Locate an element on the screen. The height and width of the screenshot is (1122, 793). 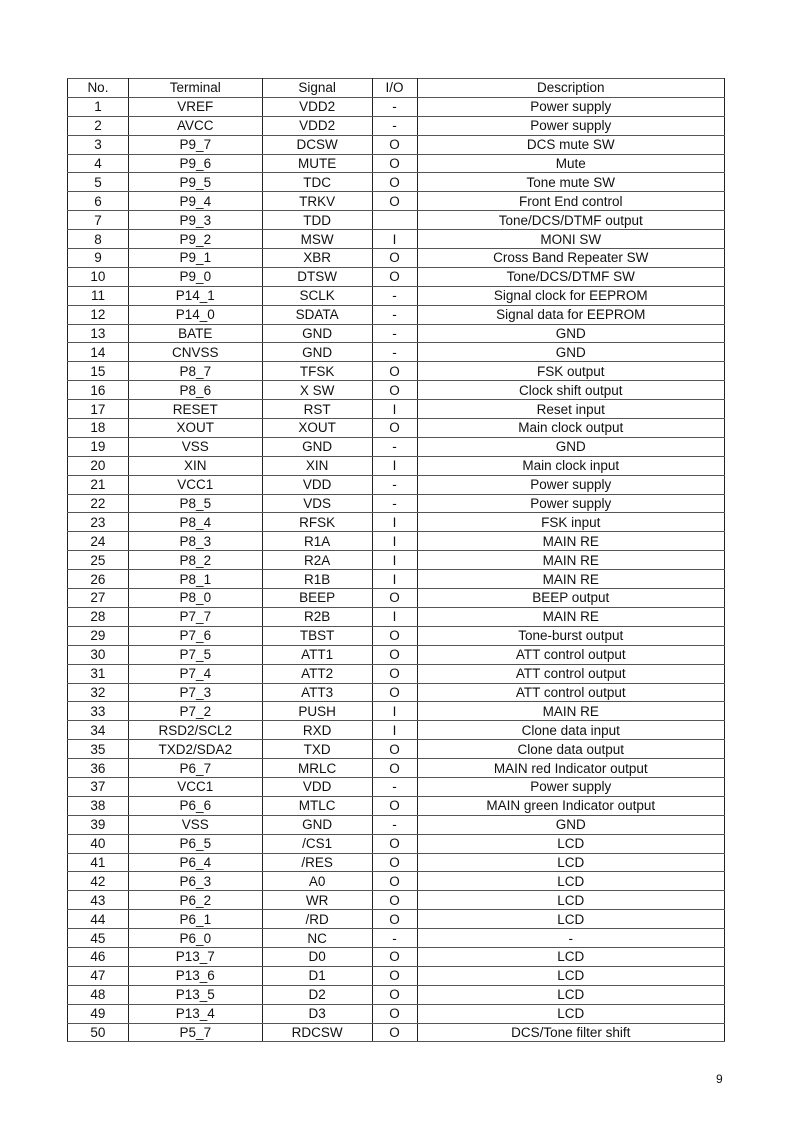
cell-description: FSK input is located at coordinates (570, 522).